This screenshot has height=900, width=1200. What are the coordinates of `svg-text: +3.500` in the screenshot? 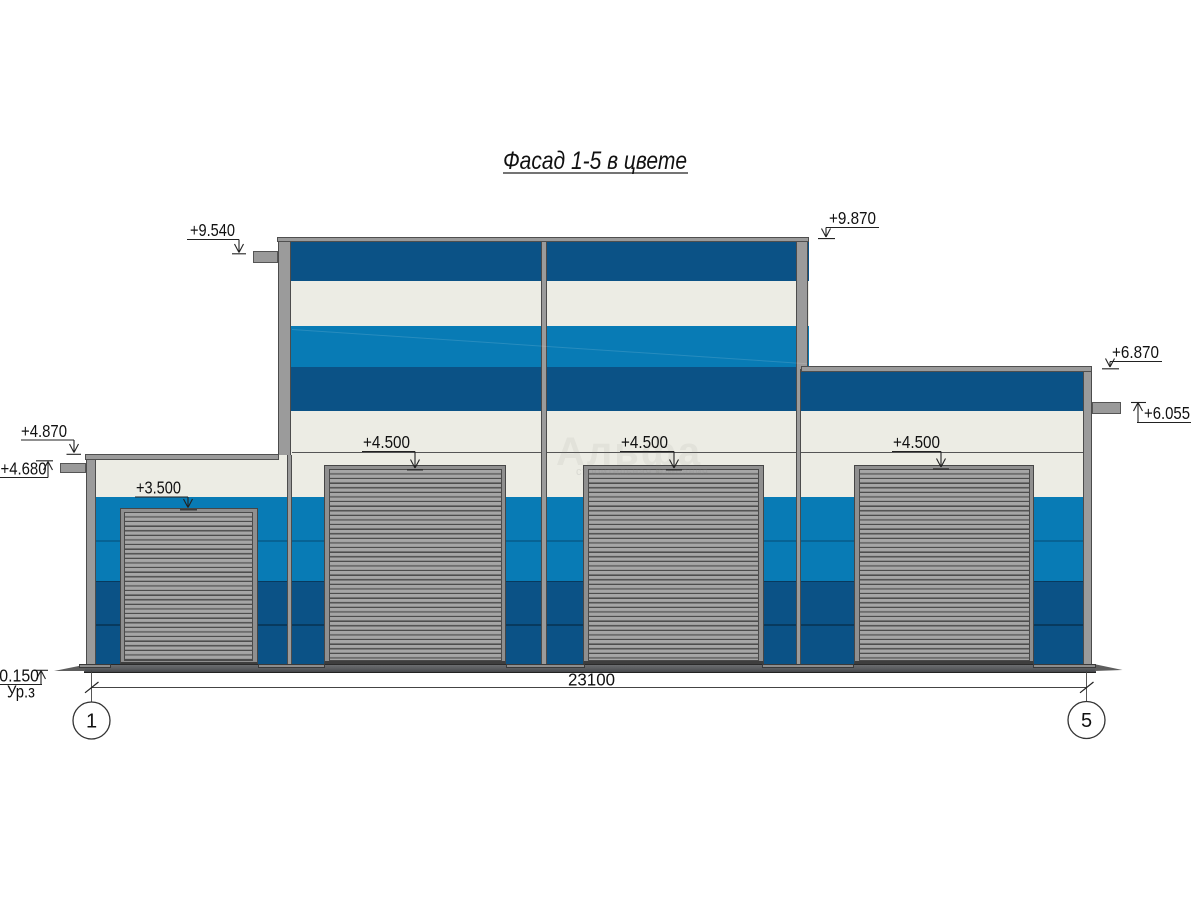 It's located at (158, 488).